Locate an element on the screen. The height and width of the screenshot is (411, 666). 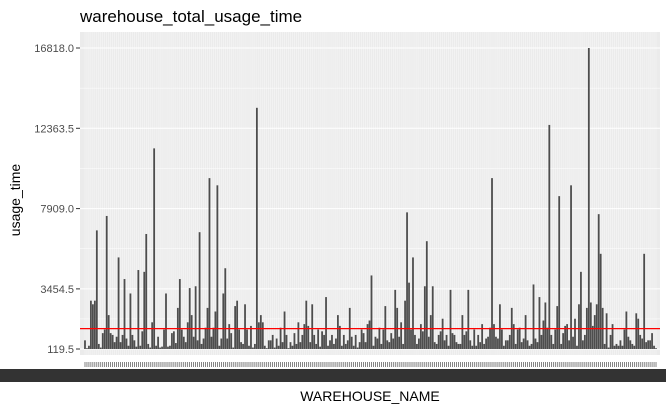
x-tick-labels-overlap is located at coordinates (333, 375).